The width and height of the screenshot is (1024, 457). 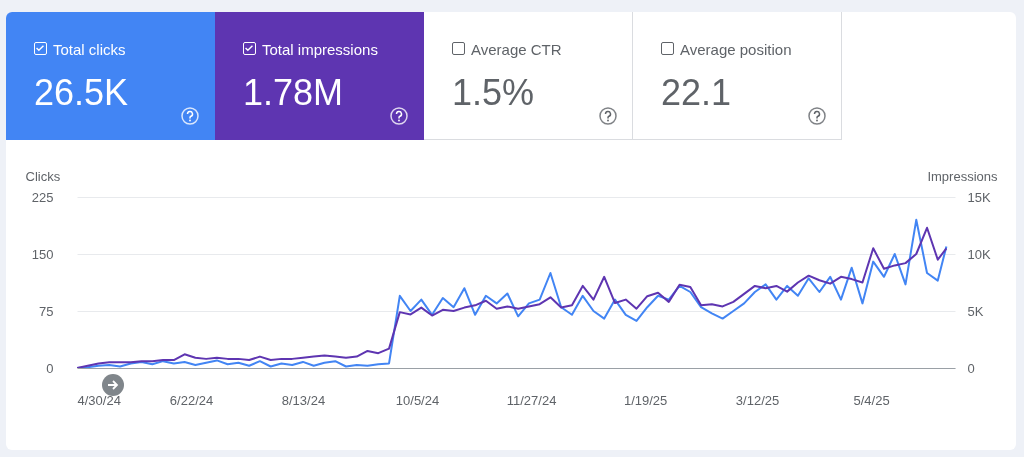 I want to click on x-tick-label: 5/4/25, so click(x=871, y=400).